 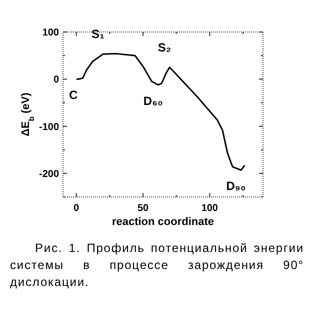 What do you see at coordinates (165, 47) in the screenshot?
I see `annotation: S₂` at bounding box center [165, 47].